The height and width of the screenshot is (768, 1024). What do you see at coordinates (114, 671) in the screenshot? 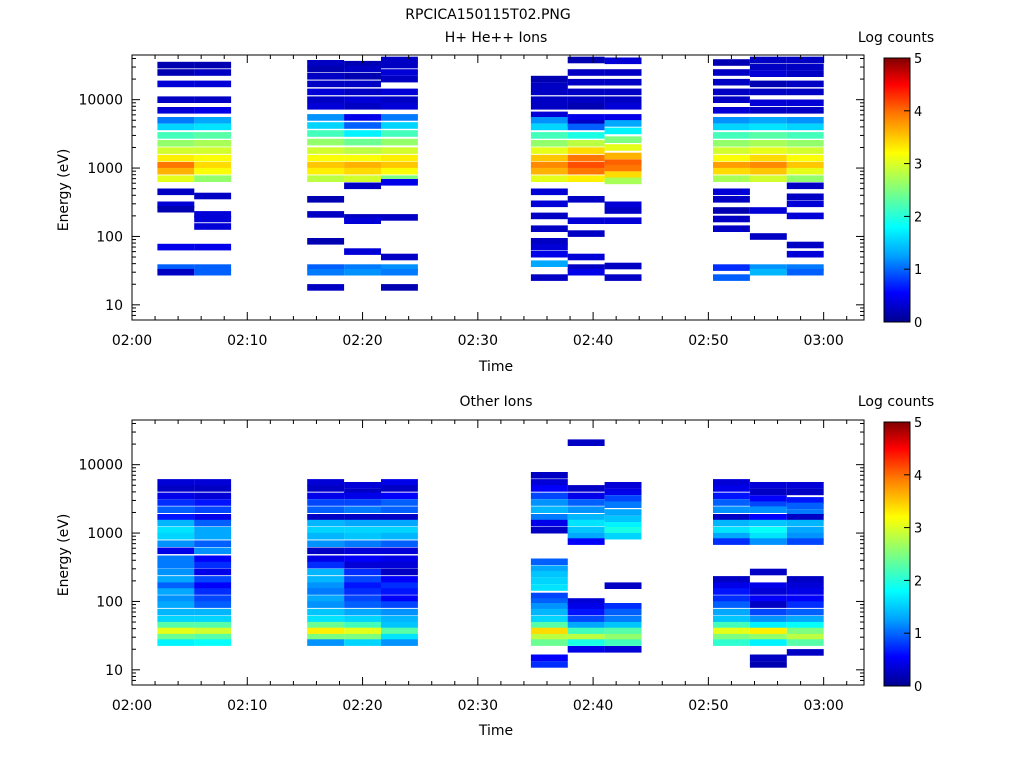
I see `y-tick-label: 10` at bounding box center [114, 671].